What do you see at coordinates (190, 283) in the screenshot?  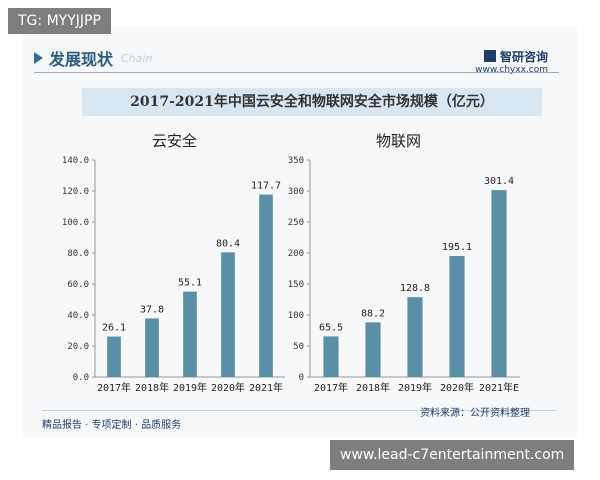 I see `data-label: 55.1` at bounding box center [190, 283].